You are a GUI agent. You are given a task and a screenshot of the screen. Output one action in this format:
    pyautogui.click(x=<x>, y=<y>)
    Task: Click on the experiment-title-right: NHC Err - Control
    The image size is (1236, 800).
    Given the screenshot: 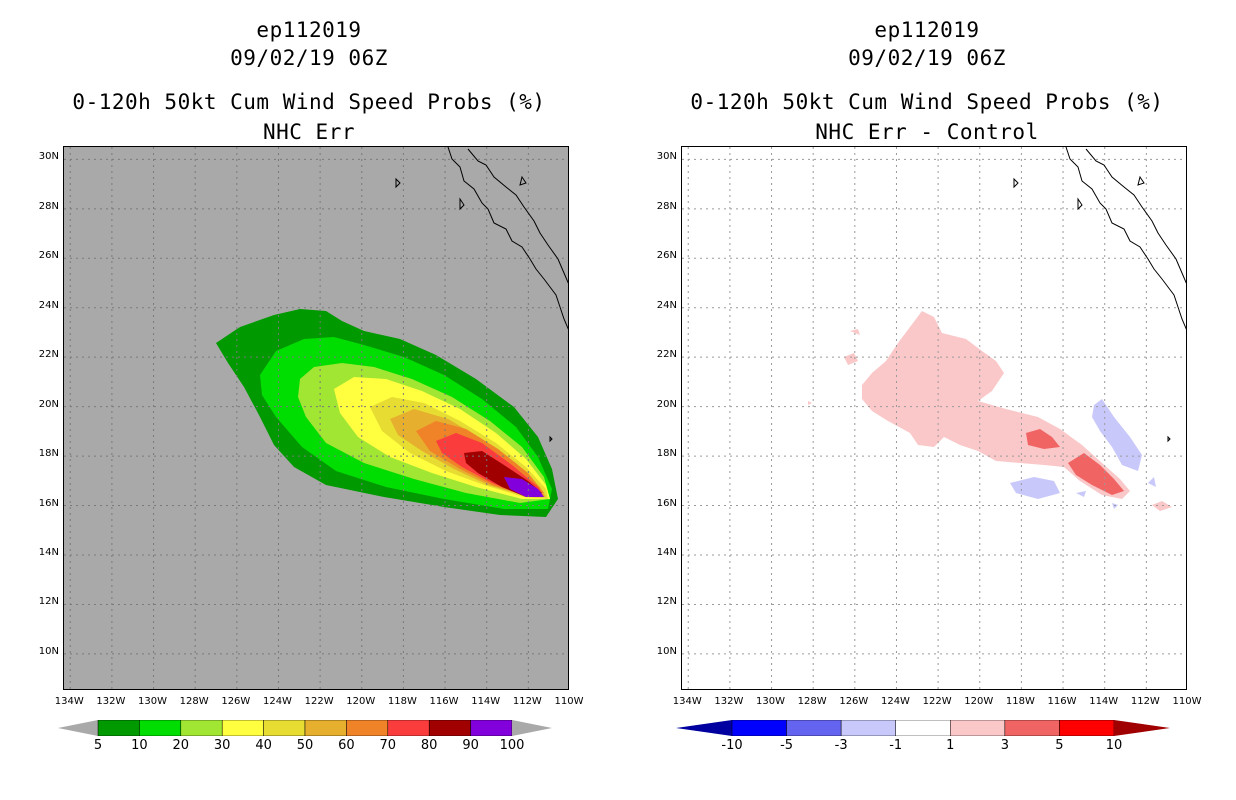 What is the action you would take?
    pyautogui.click(x=927, y=132)
    